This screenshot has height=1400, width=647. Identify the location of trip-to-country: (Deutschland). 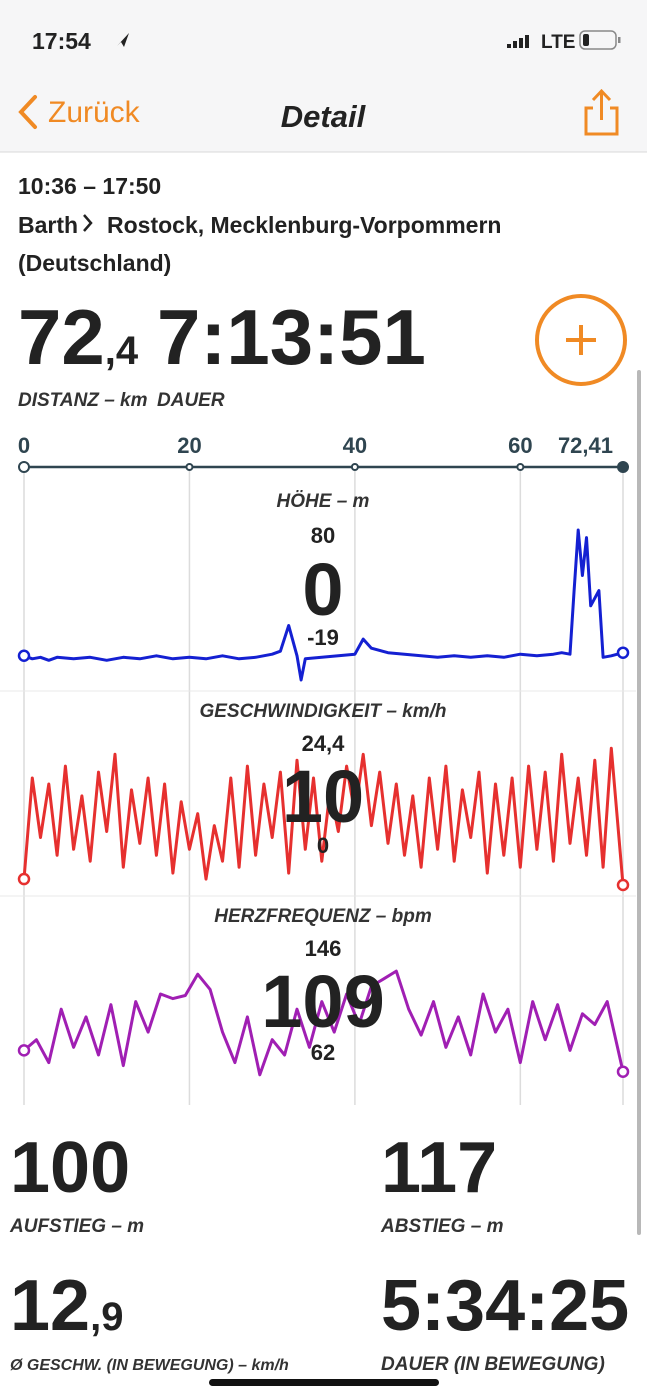
(94, 263).